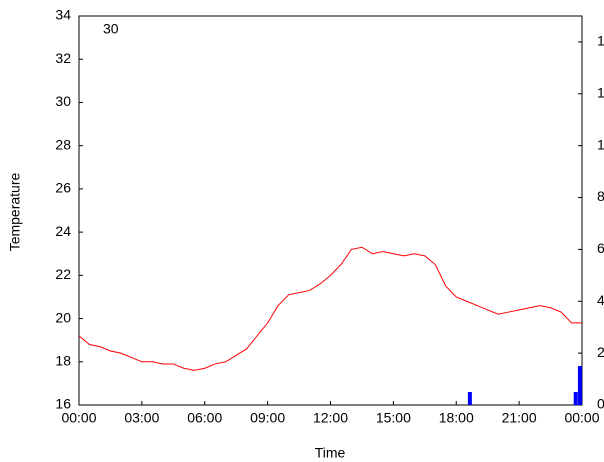  Describe the element at coordinates (600, 352) in the screenshot. I see `y2-tick-label: 2` at that location.